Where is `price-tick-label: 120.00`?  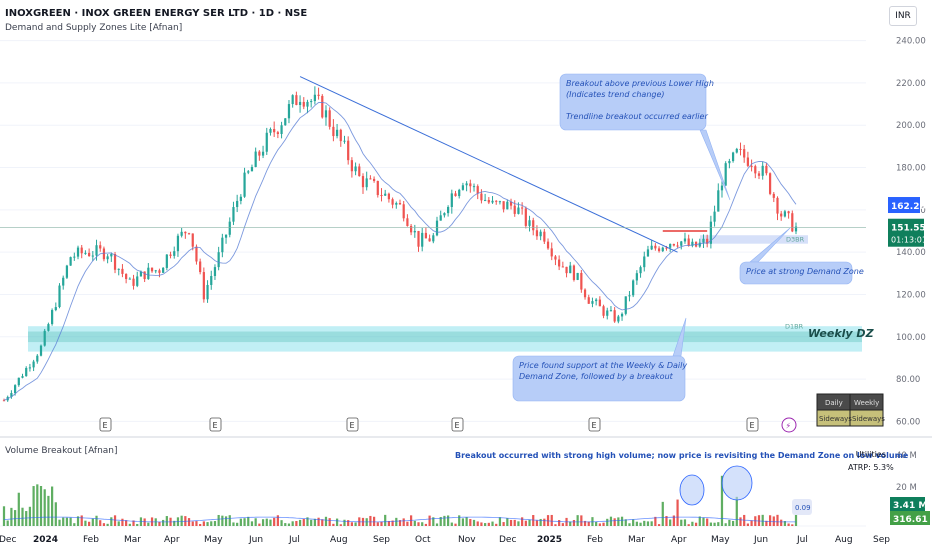
price-tick-label: 120.00 is located at coordinates (911, 295).